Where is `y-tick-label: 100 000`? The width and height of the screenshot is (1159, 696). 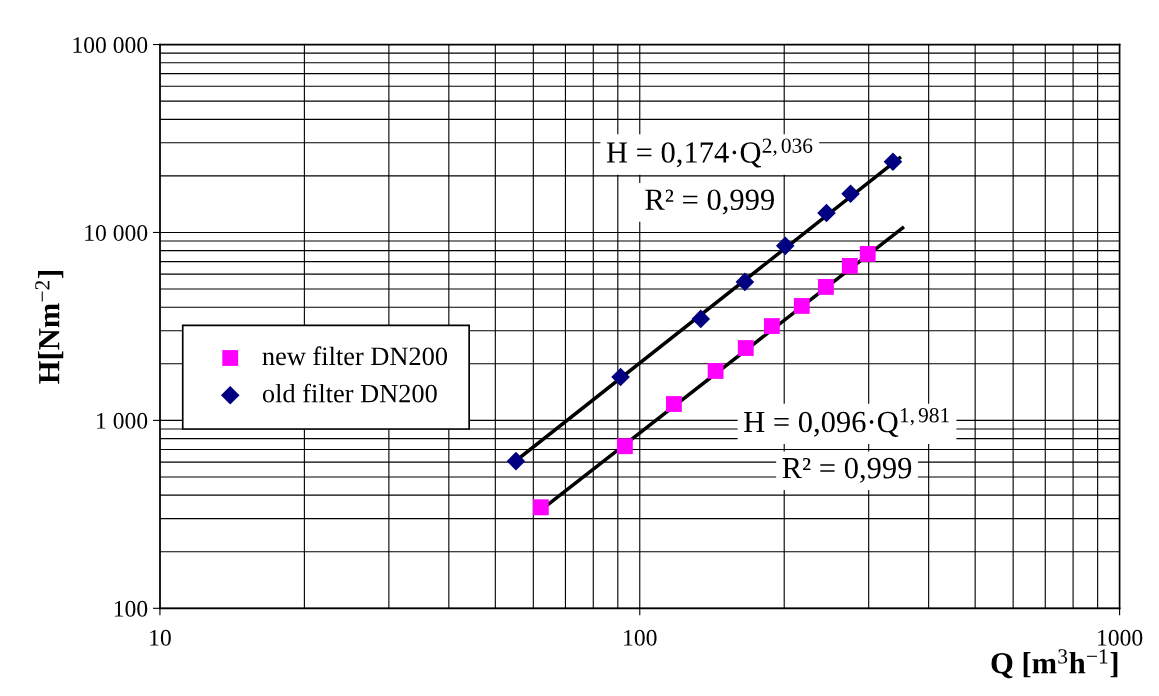
y-tick-label: 100 000 is located at coordinates (110, 45).